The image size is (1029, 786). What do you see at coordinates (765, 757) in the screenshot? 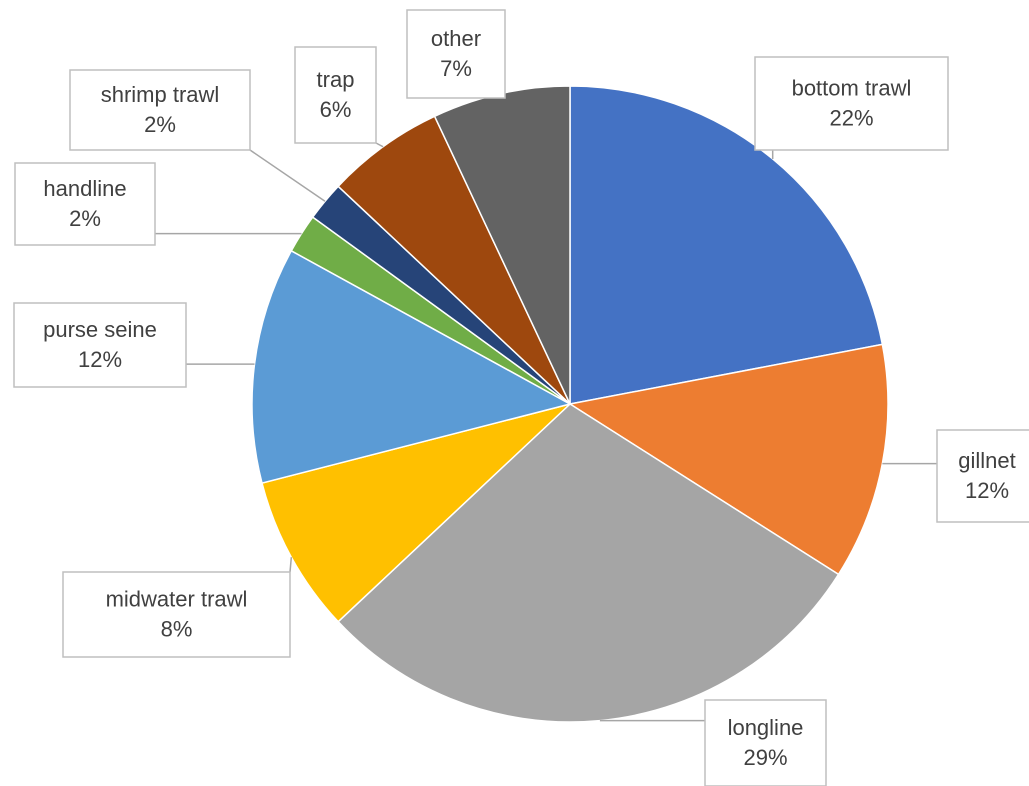
I see `slice-value-label: 29%` at bounding box center [765, 757].